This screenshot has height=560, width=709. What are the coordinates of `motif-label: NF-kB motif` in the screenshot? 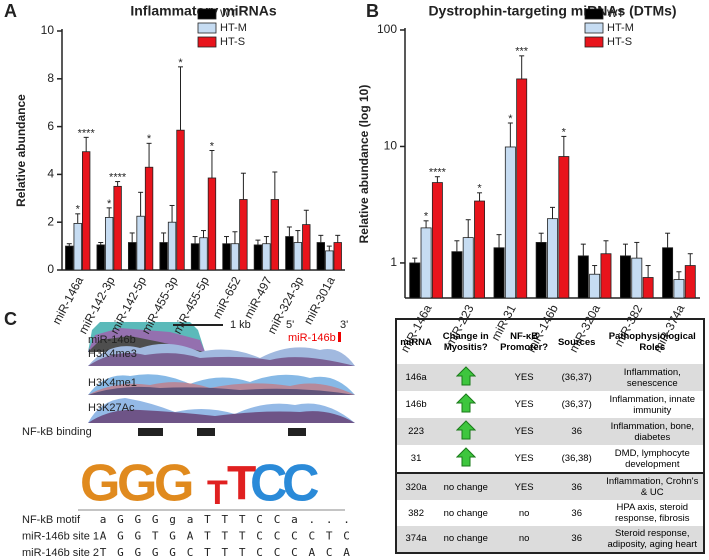 It's located at (51, 520).